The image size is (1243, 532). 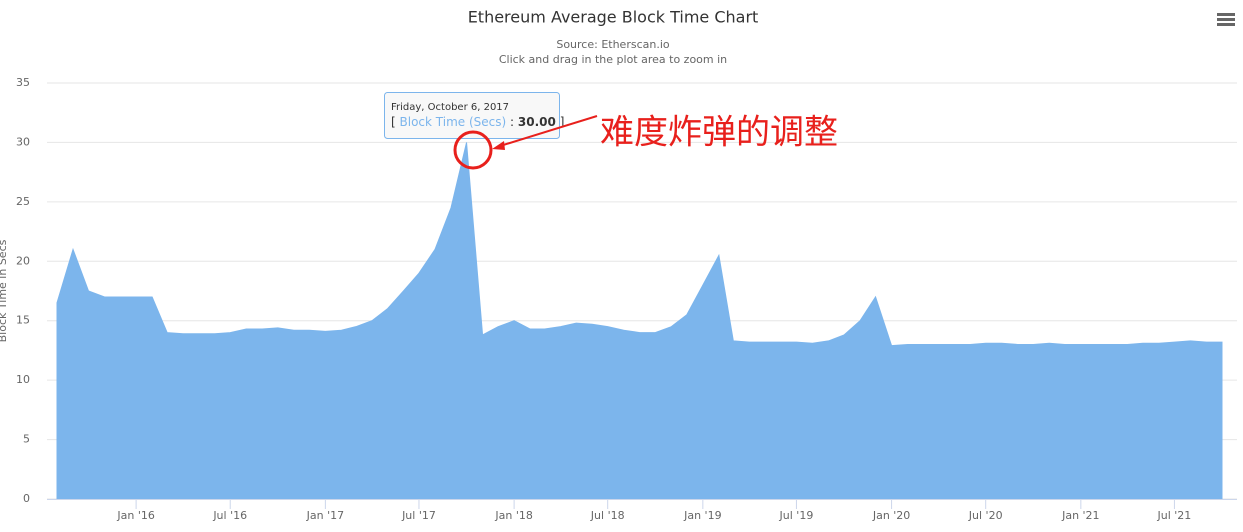 I want to click on x-tick-label: Jul '16, so click(x=229, y=515).